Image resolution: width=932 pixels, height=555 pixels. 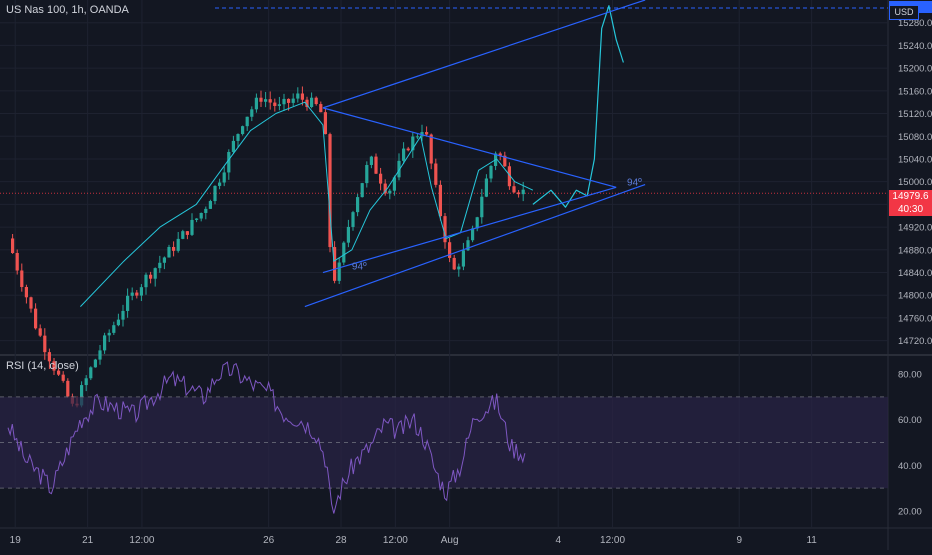 What do you see at coordinates (910, 420) in the screenshot?
I see `rsi-tick-label: 60.00` at bounding box center [910, 420].